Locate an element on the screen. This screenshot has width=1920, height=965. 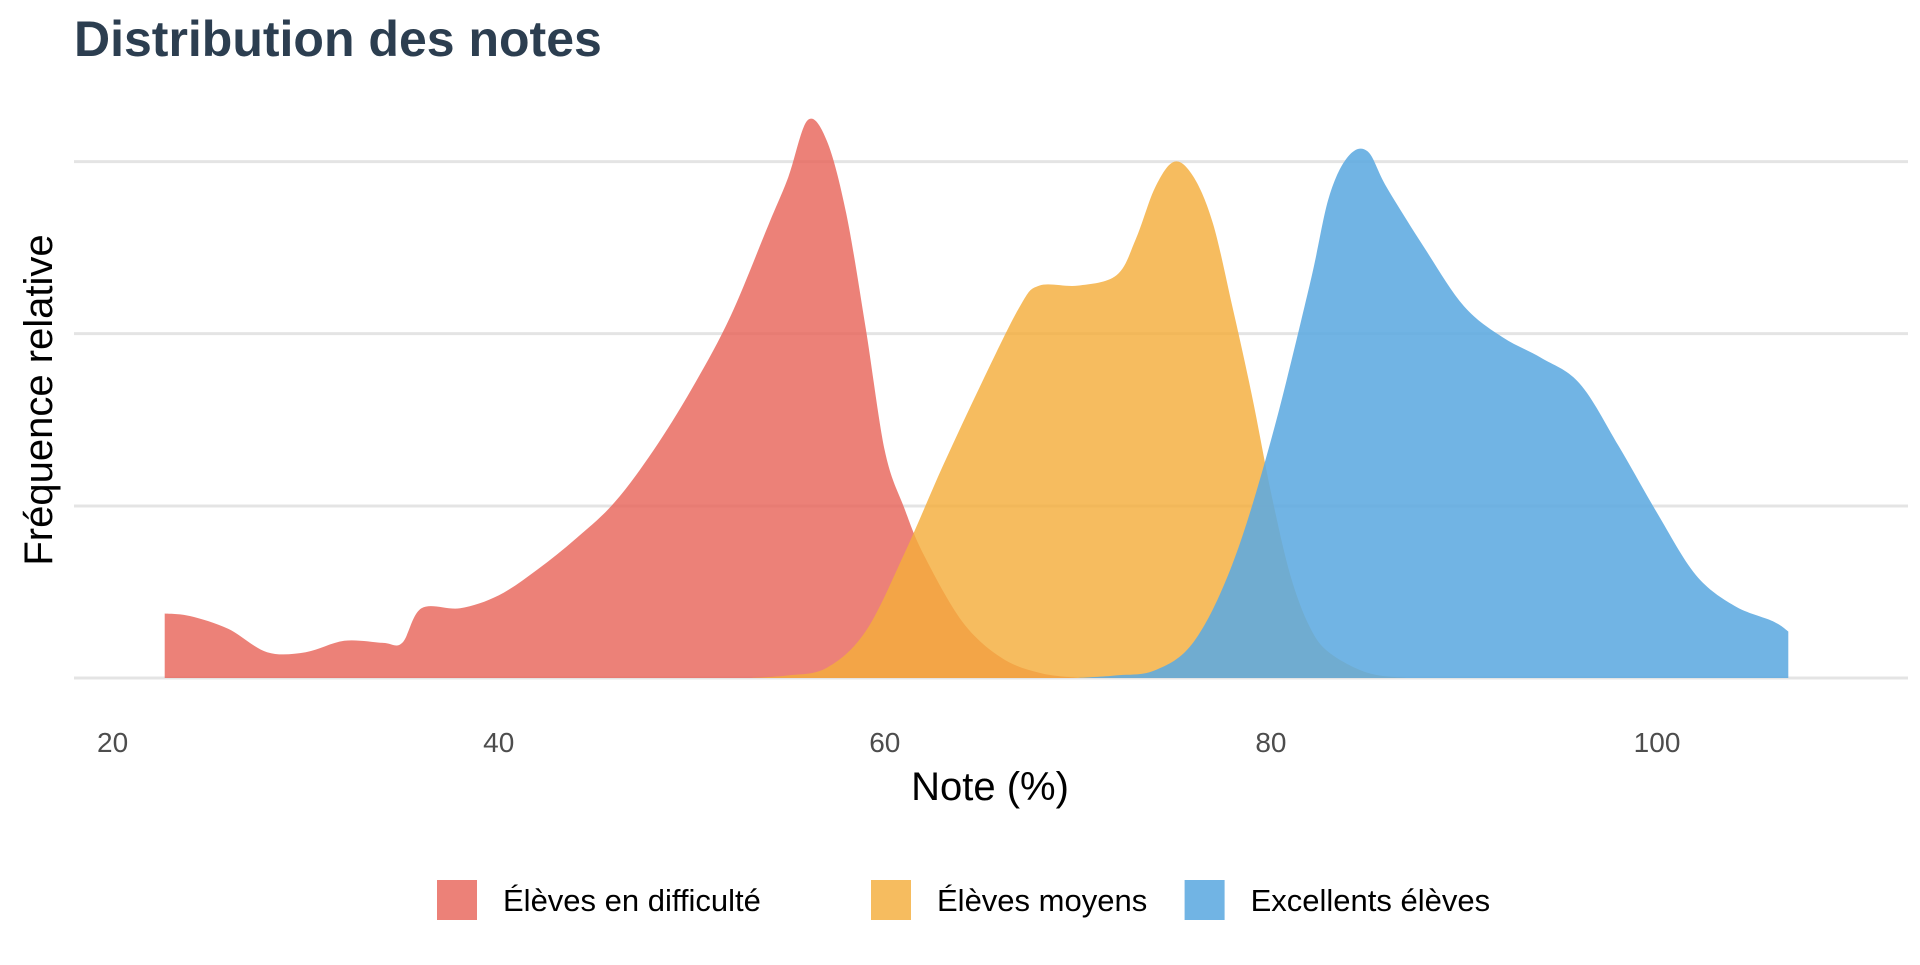
legend-label-3: Excellents élèves is located at coordinates (1371, 900).